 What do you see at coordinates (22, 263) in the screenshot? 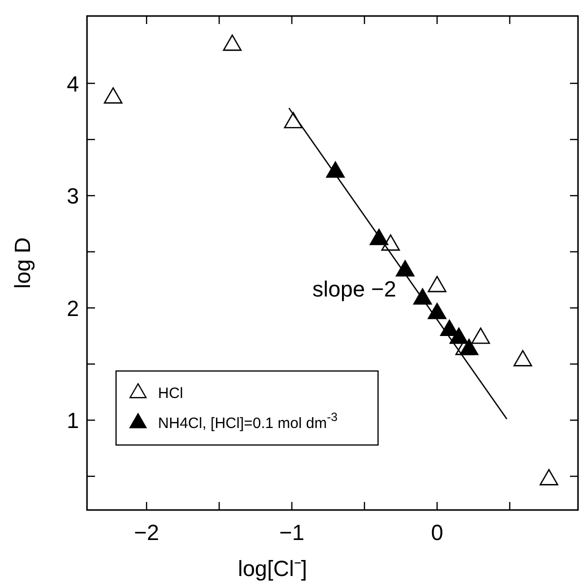
I see `y-axis-title: log D` at bounding box center [22, 263].